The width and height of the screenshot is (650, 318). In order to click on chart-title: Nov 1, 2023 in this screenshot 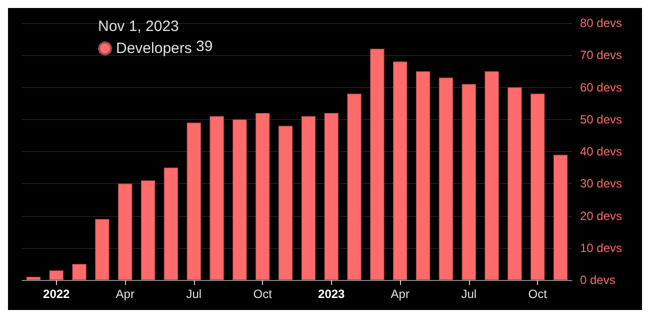, I will do `click(138, 26)`.